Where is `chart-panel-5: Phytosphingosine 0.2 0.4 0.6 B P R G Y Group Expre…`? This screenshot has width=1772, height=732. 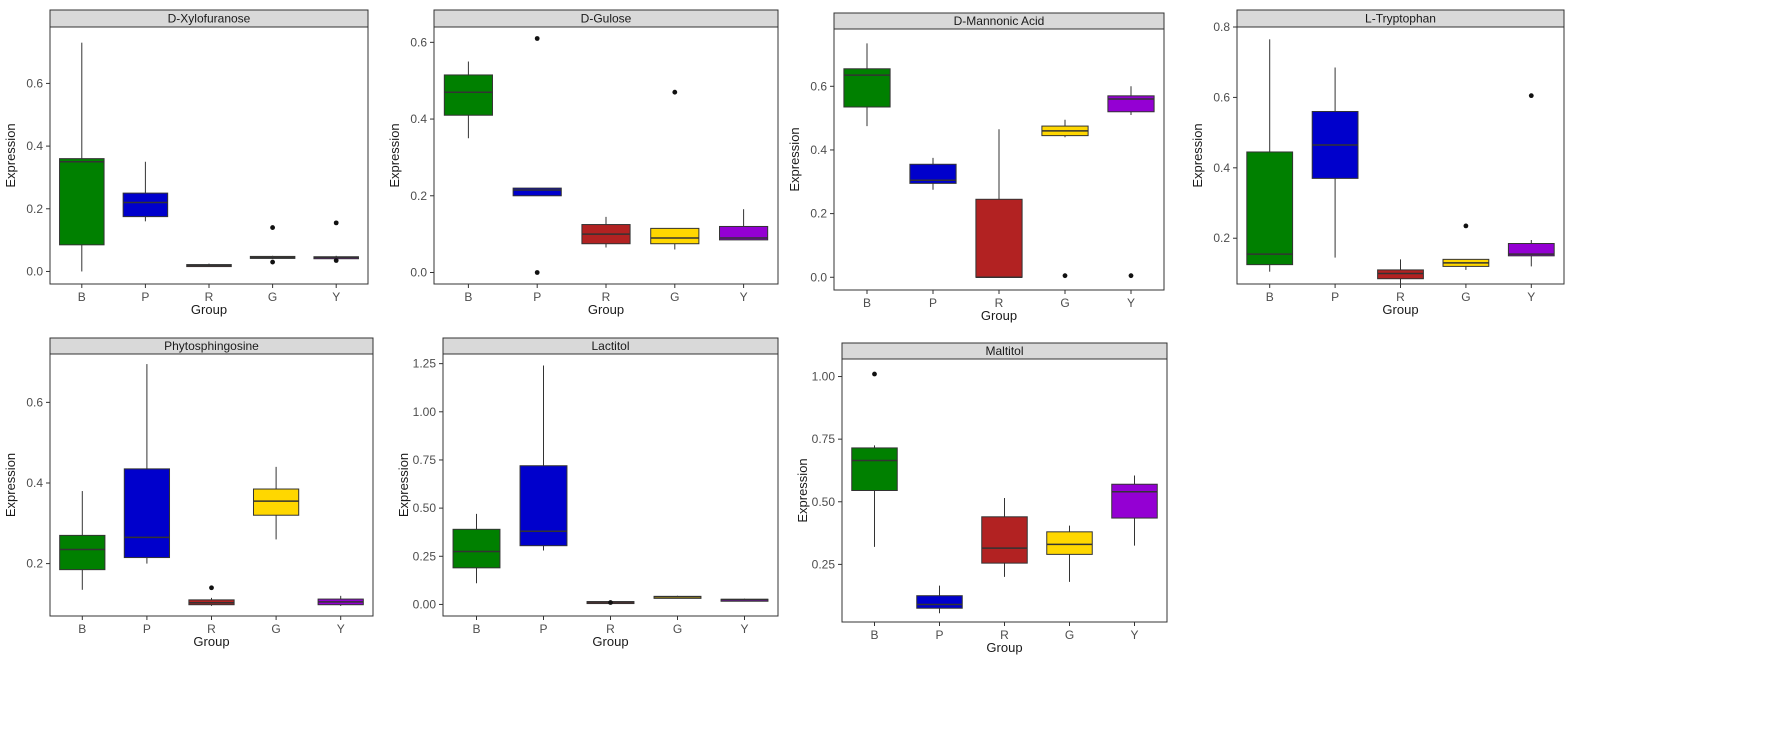 chart-panel-5: Phytosphingosine 0.2 0.4 0.6 B P R G Y Group Expre… is located at coordinates (188, 493).